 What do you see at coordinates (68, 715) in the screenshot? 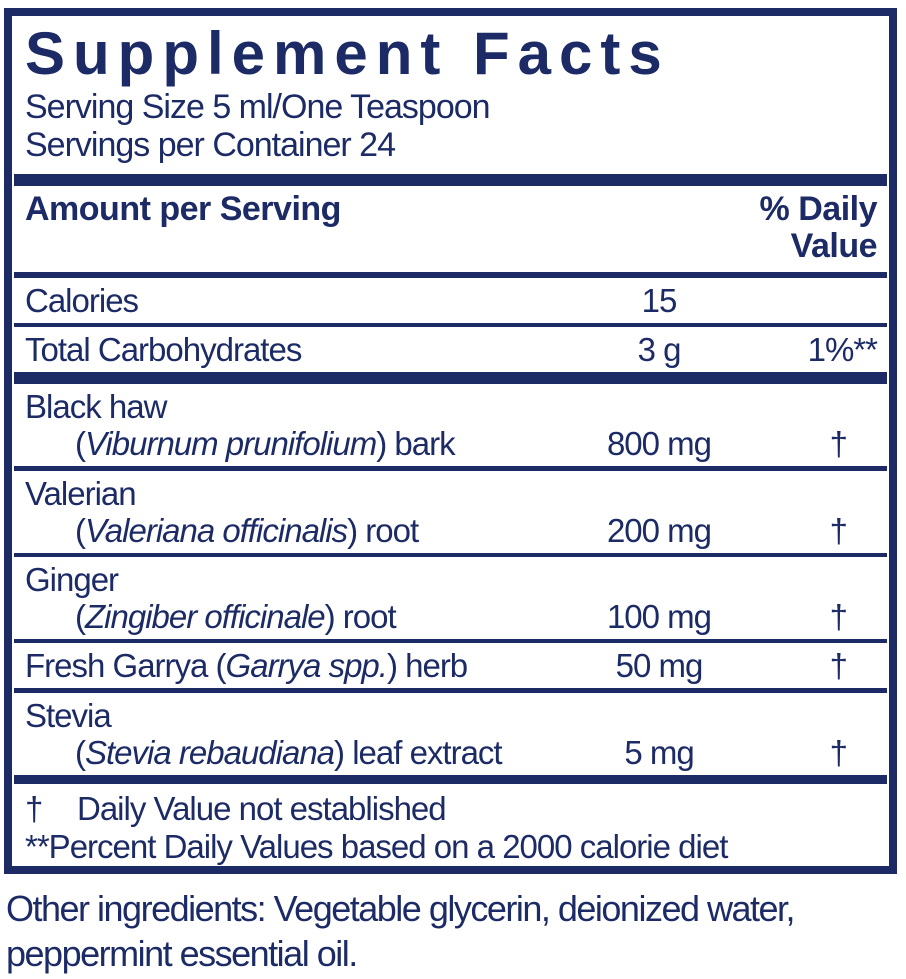
I see `ingredient-name: Stevia` at bounding box center [68, 715].